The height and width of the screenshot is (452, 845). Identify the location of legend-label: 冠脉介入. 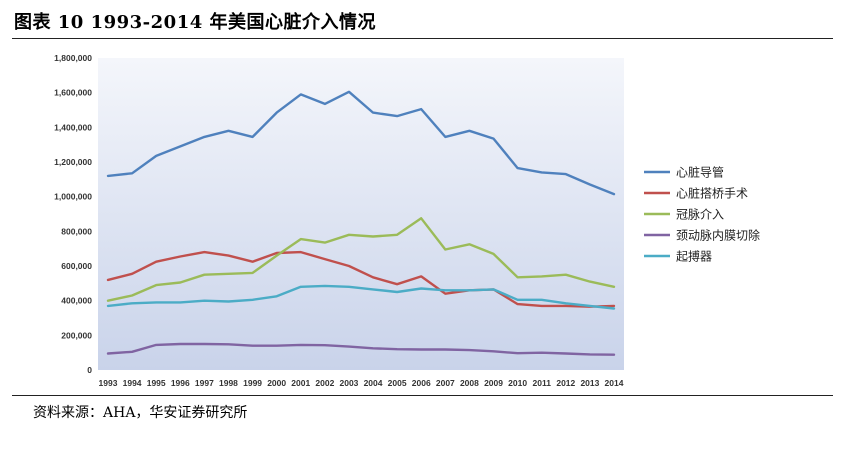
(700, 214).